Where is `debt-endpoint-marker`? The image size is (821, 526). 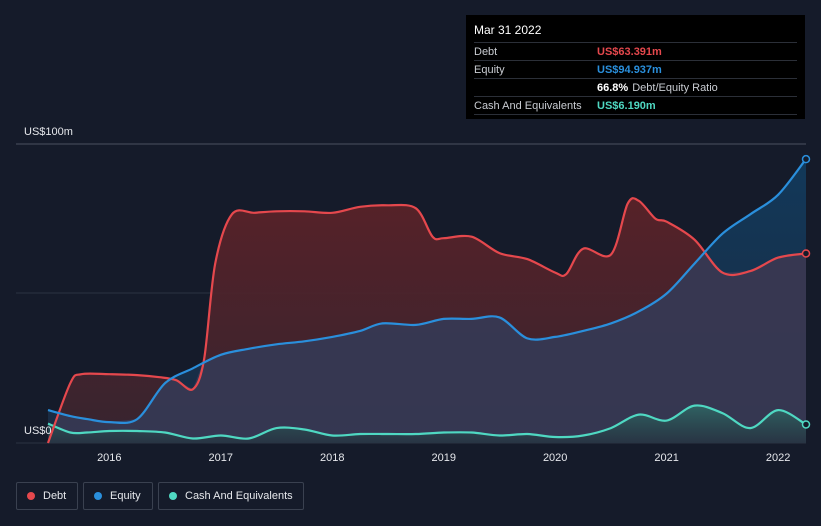 debt-endpoint-marker is located at coordinates (806, 253).